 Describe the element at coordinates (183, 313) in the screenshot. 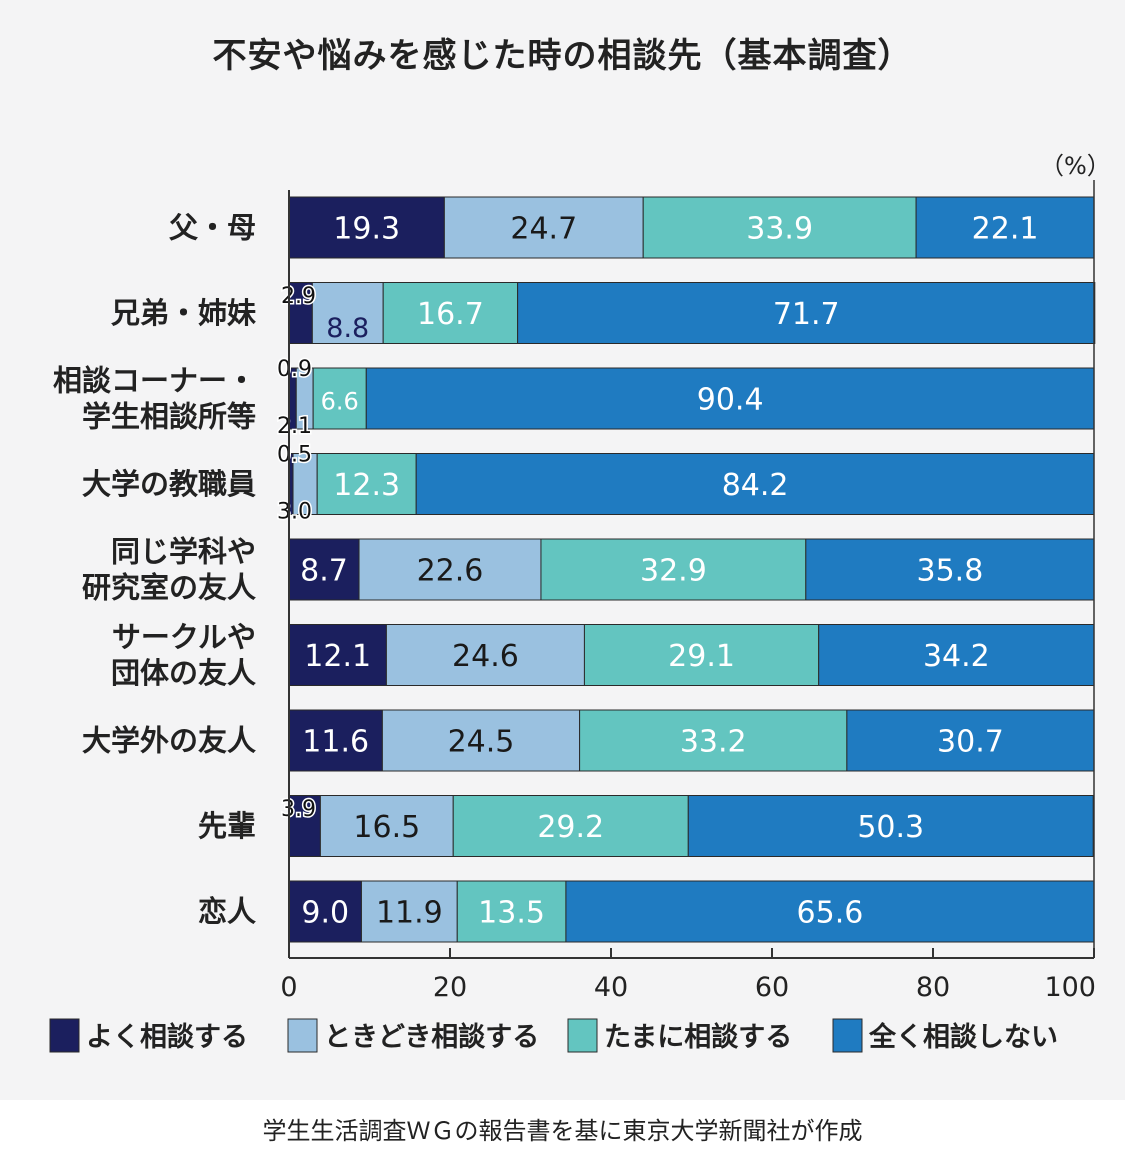

I see `category-label: 兄弟・姉妹` at that location.